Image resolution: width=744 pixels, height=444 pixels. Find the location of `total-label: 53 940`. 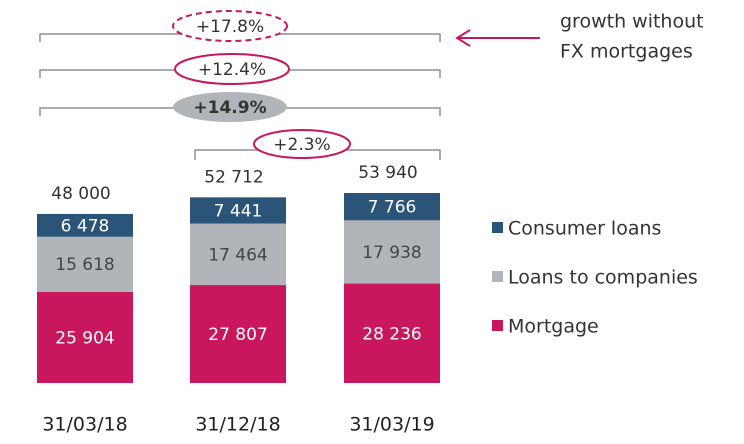

total-label: 53 940 is located at coordinates (387, 173).